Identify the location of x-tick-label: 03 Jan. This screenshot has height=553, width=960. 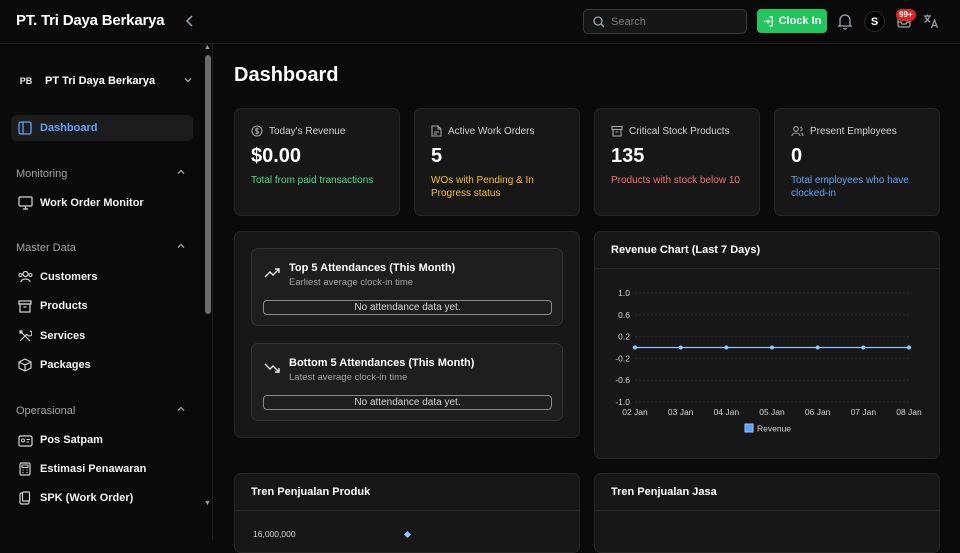
(681, 412).